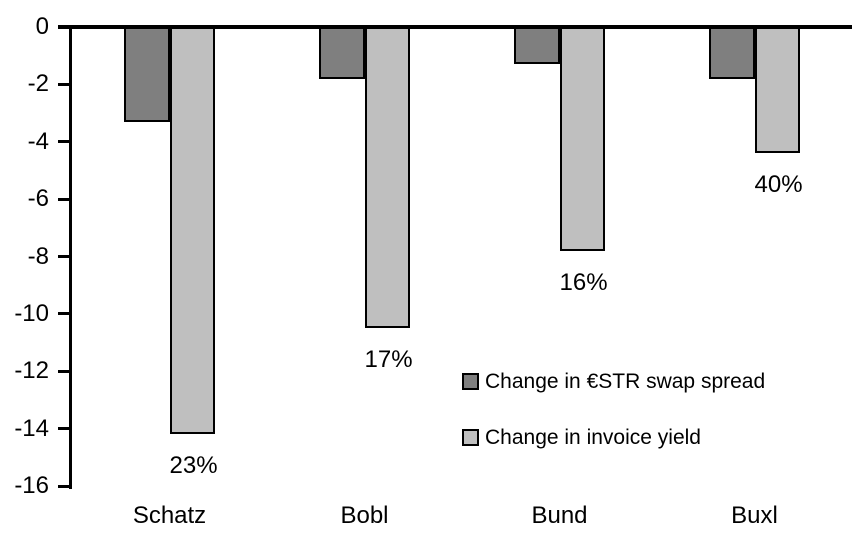  What do you see at coordinates (31, 428) in the screenshot?
I see `y-axis-tick-label: -14` at bounding box center [31, 428].